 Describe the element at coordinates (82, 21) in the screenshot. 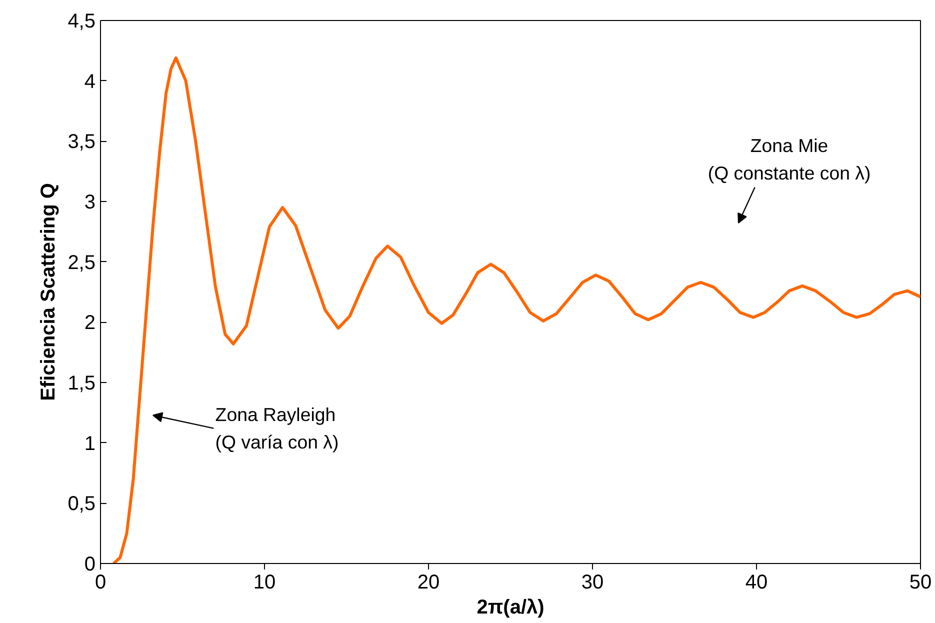

I see `y-tick-label: 4,5` at that location.